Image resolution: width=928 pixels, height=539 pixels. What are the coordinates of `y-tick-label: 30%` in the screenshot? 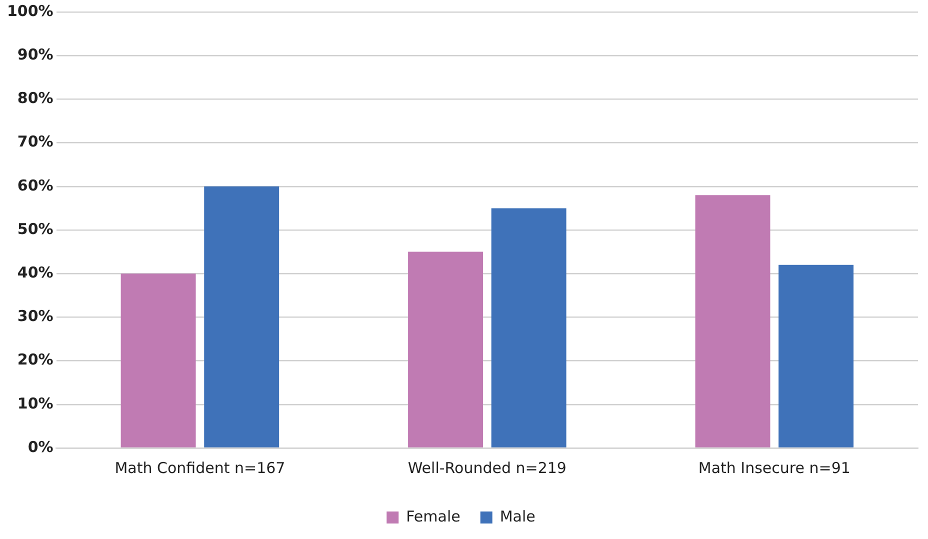 It's located at (35, 316).